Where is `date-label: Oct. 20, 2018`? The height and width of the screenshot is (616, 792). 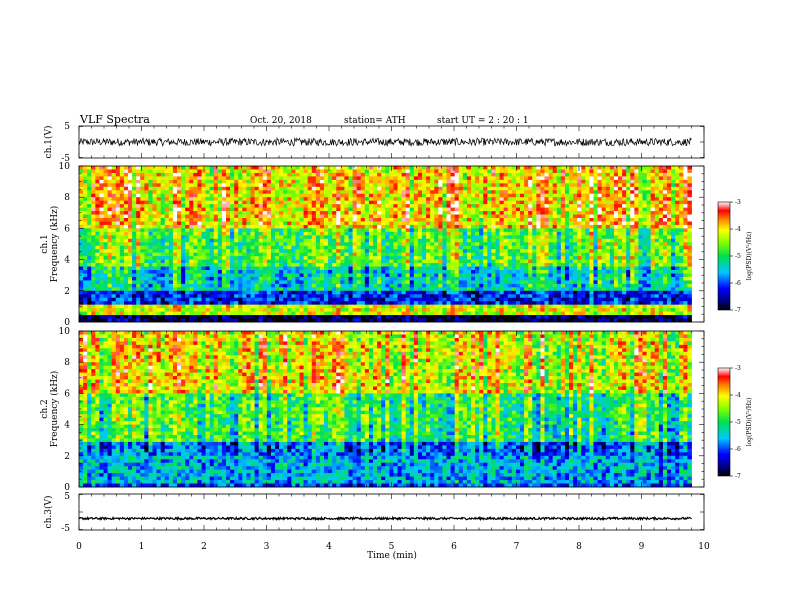
date-label: Oct. 20, 2018 is located at coordinates (281, 121).